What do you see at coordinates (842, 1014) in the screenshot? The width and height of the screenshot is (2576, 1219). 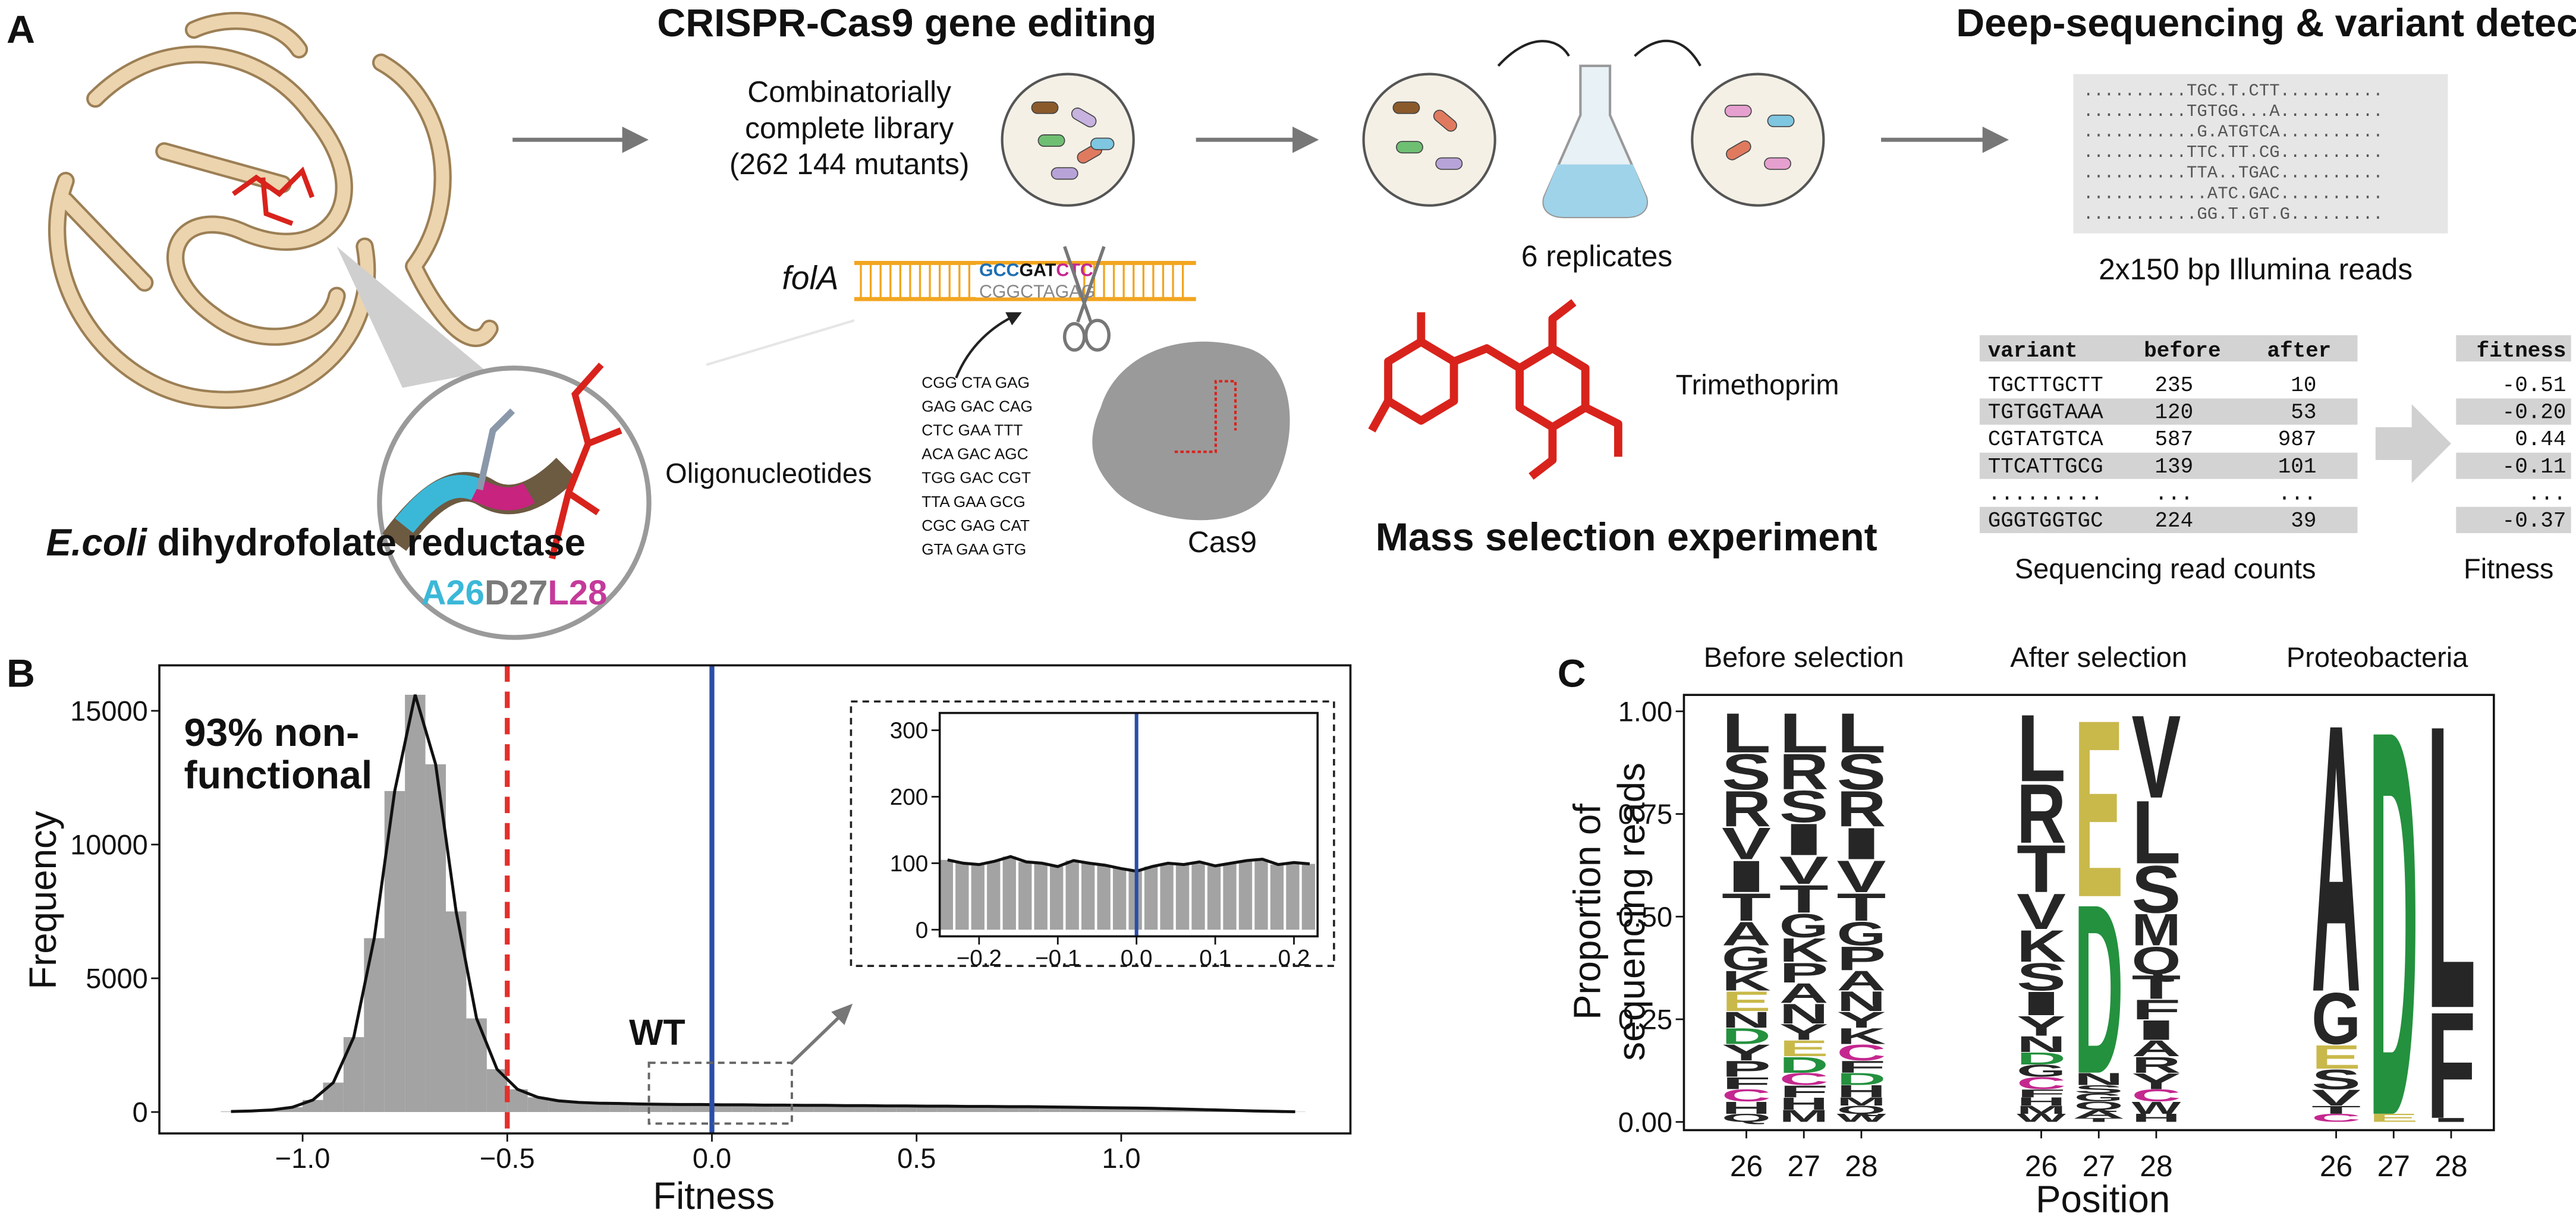 I see `zoom-arrow-head` at bounding box center [842, 1014].